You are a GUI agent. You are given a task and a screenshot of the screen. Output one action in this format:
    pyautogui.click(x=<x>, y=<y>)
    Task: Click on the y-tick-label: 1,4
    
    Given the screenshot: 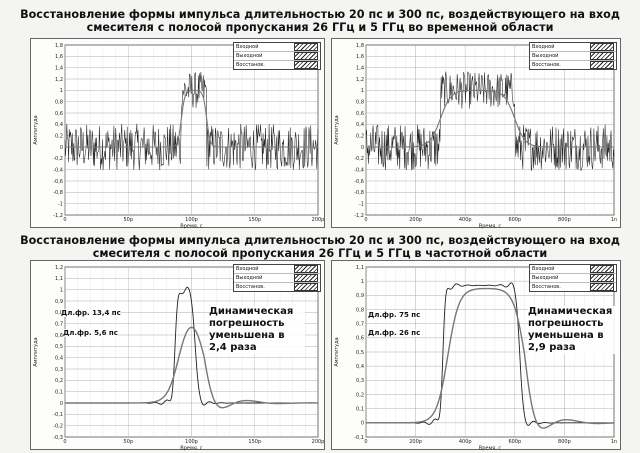 What is the action you would take?
    pyautogui.click(x=59, y=68)
    